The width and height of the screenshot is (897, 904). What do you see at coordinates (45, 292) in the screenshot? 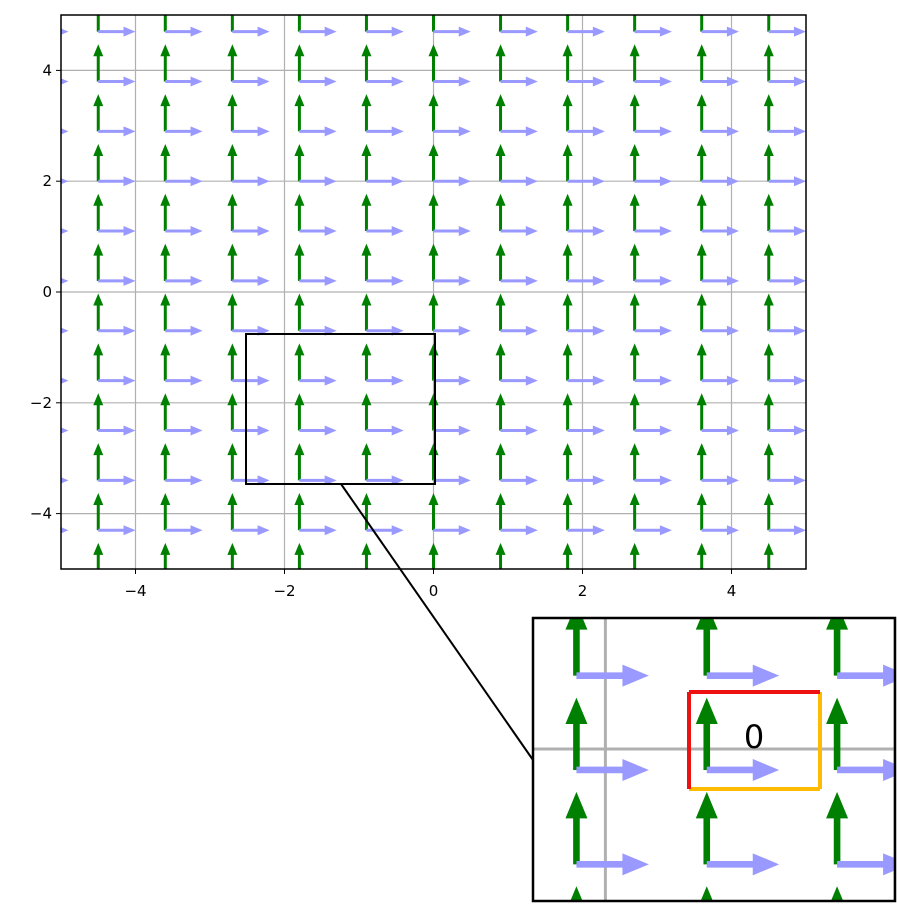
I see `y-axis: −4 −2 0 2 4` at bounding box center [45, 292].